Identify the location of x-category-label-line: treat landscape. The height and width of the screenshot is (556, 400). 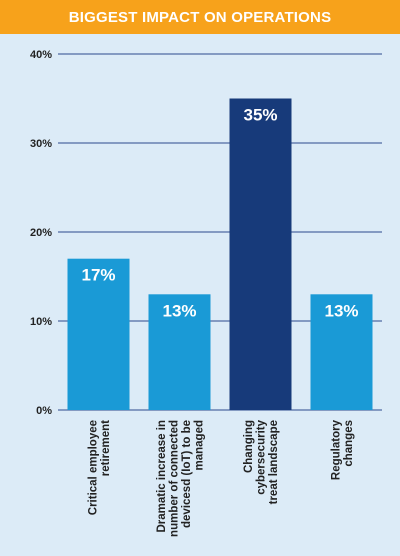
(274, 462).